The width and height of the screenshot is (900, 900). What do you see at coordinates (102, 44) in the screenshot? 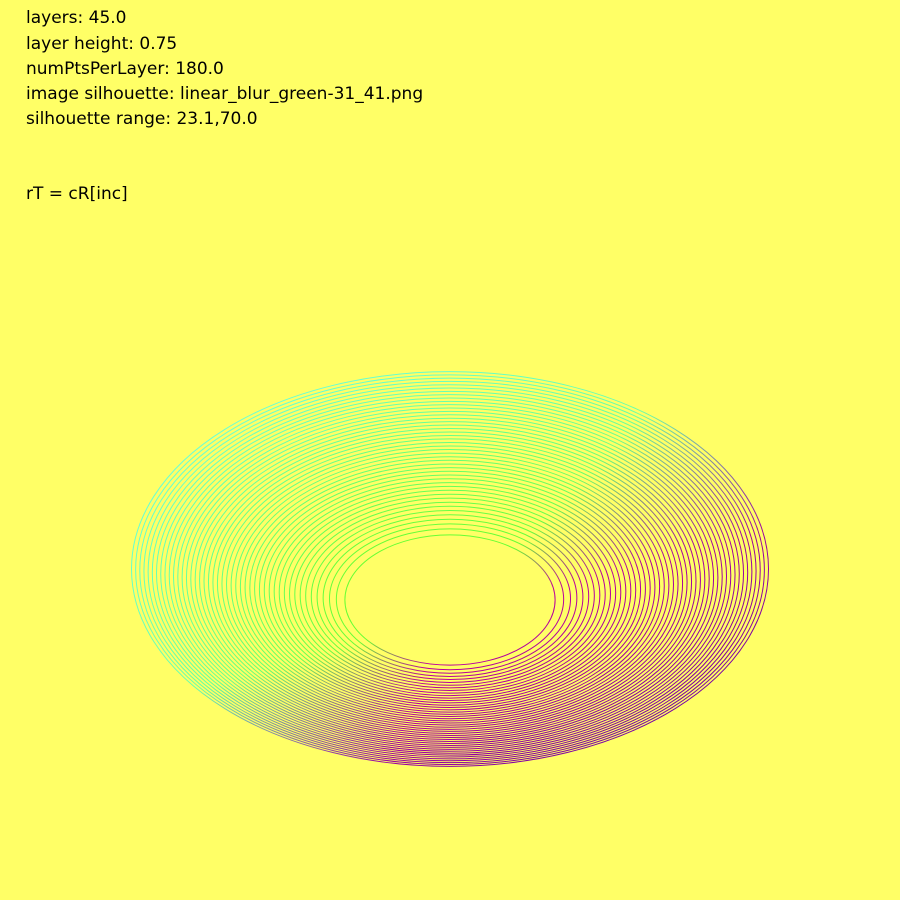
I see `layer-height-label: layer height: 0.75` at bounding box center [102, 44].